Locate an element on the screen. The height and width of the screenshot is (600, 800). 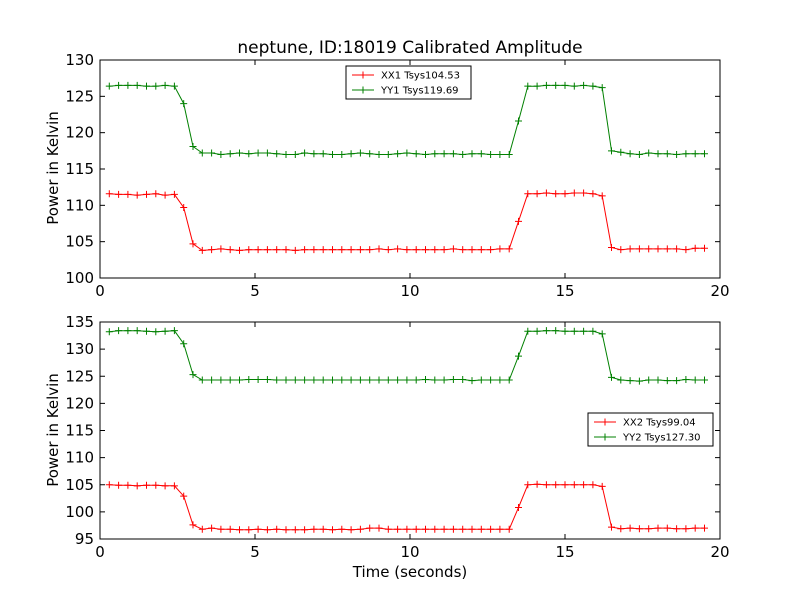
chart-title: neptune, ID:18019 Calibrated Amplitude is located at coordinates (409, 48).